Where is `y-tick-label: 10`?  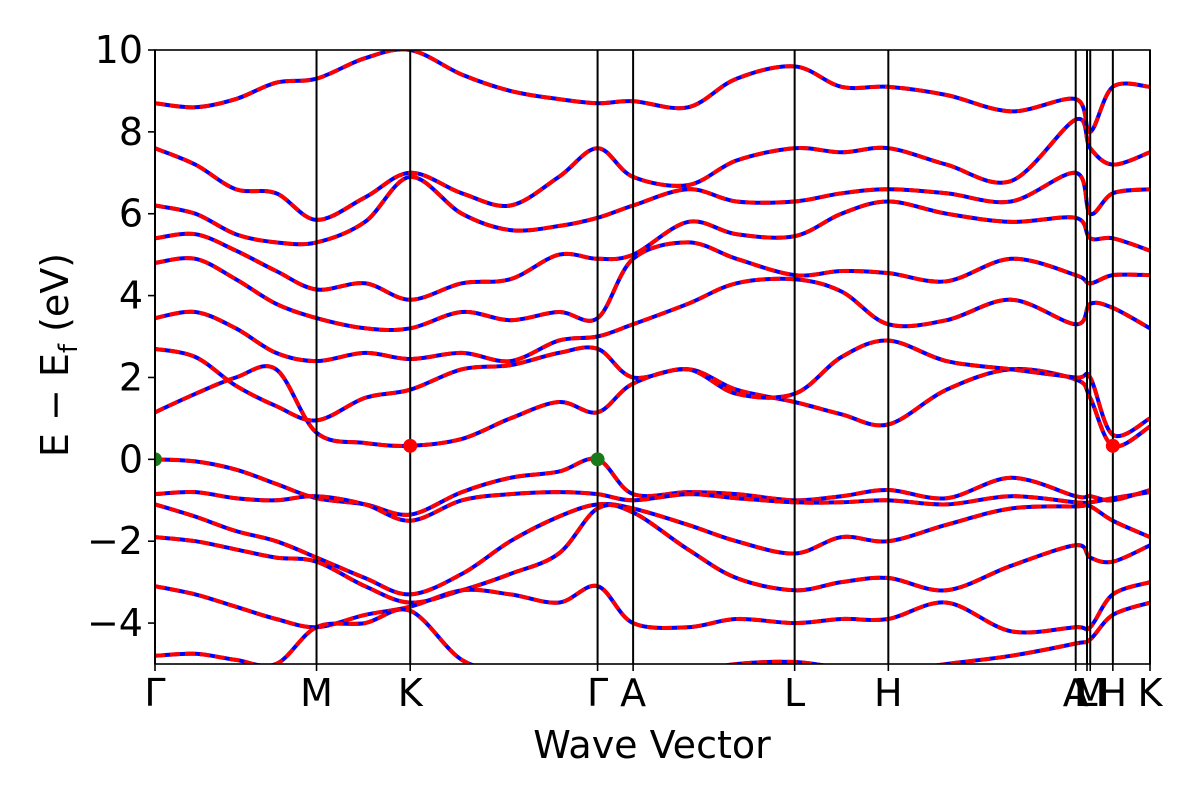 y-tick-label: 10 is located at coordinates (119, 50).